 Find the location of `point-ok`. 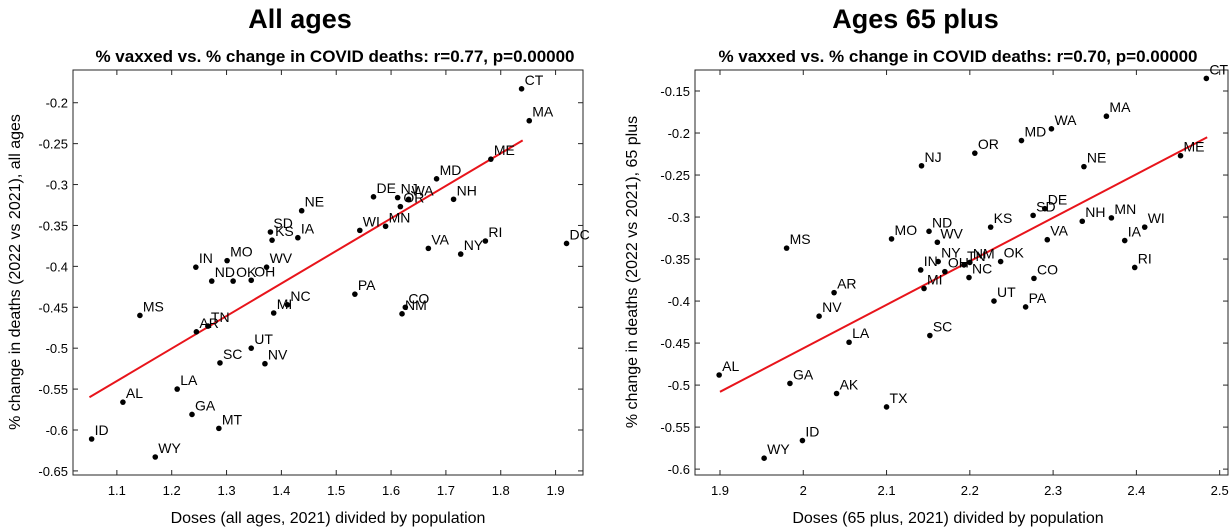

point-ok is located at coordinates (233, 281).